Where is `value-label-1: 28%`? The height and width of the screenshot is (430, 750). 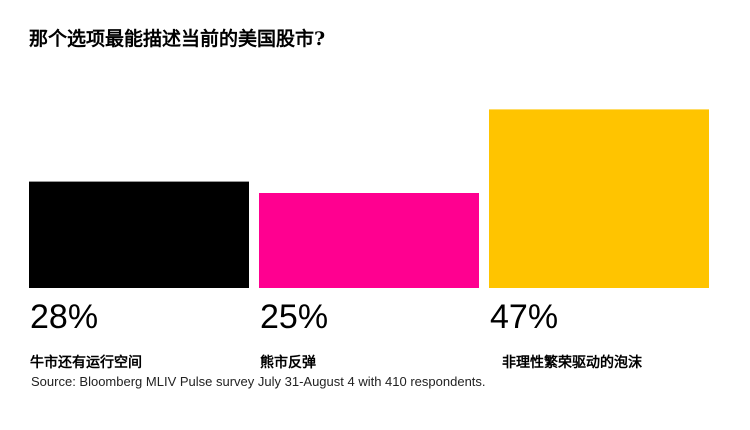 value-label-1: 28% is located at coordinates (64, 317).